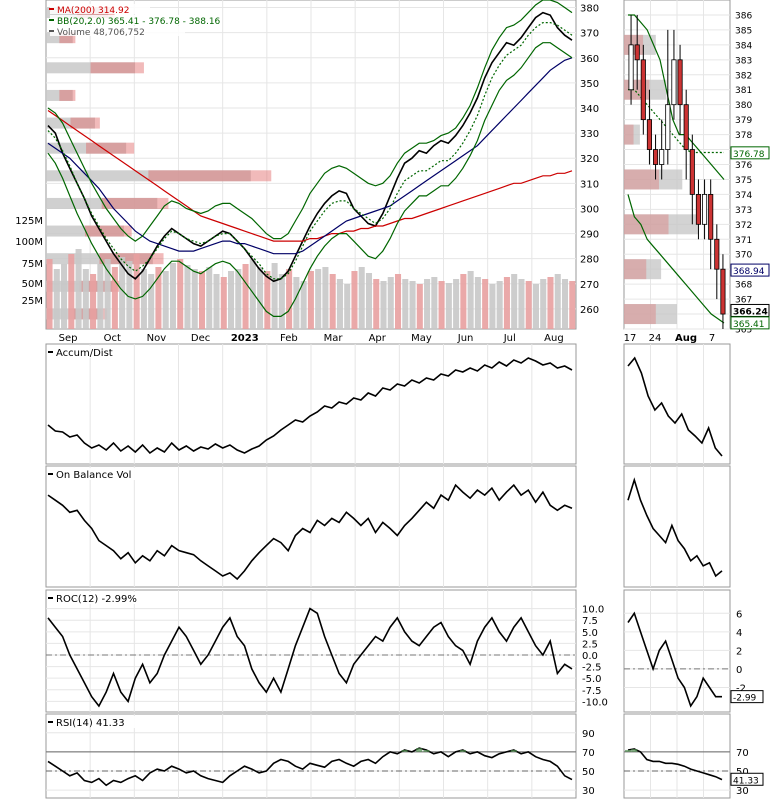  I want to click on price-tick-label: 320, so click(589, 159).